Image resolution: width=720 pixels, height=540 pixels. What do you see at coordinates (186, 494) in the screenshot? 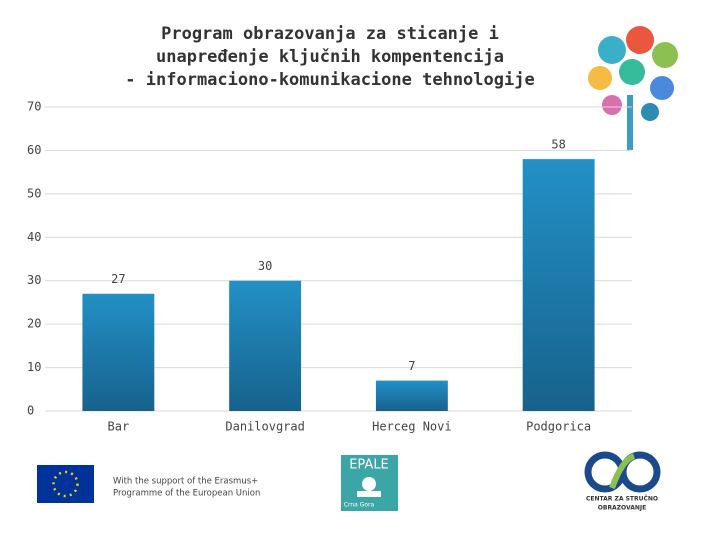
I see `eu-text: Programme of the European Union` at bounding box center [186, 494].